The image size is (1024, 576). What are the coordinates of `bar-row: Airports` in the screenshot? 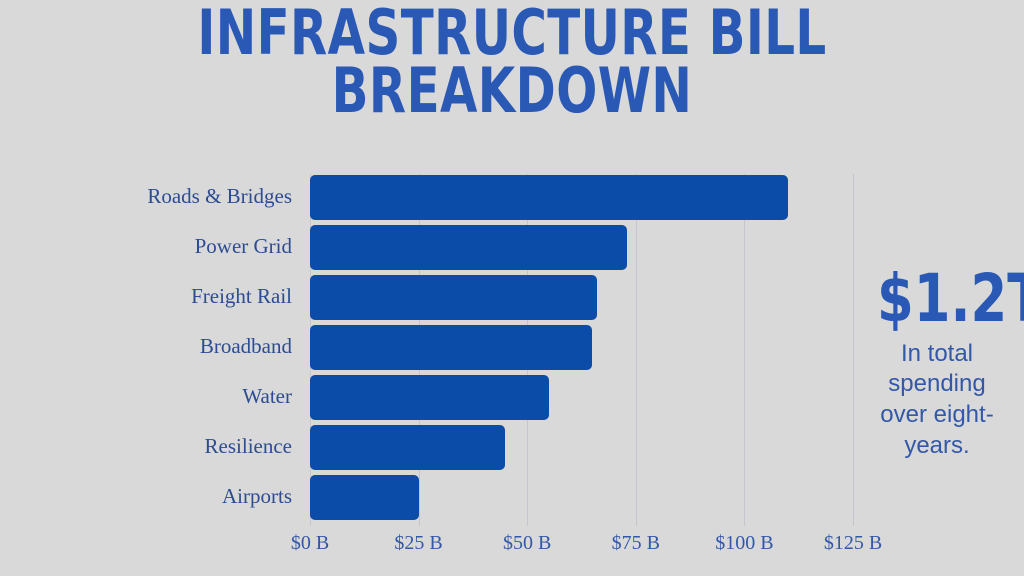 It's located at (537, 499).